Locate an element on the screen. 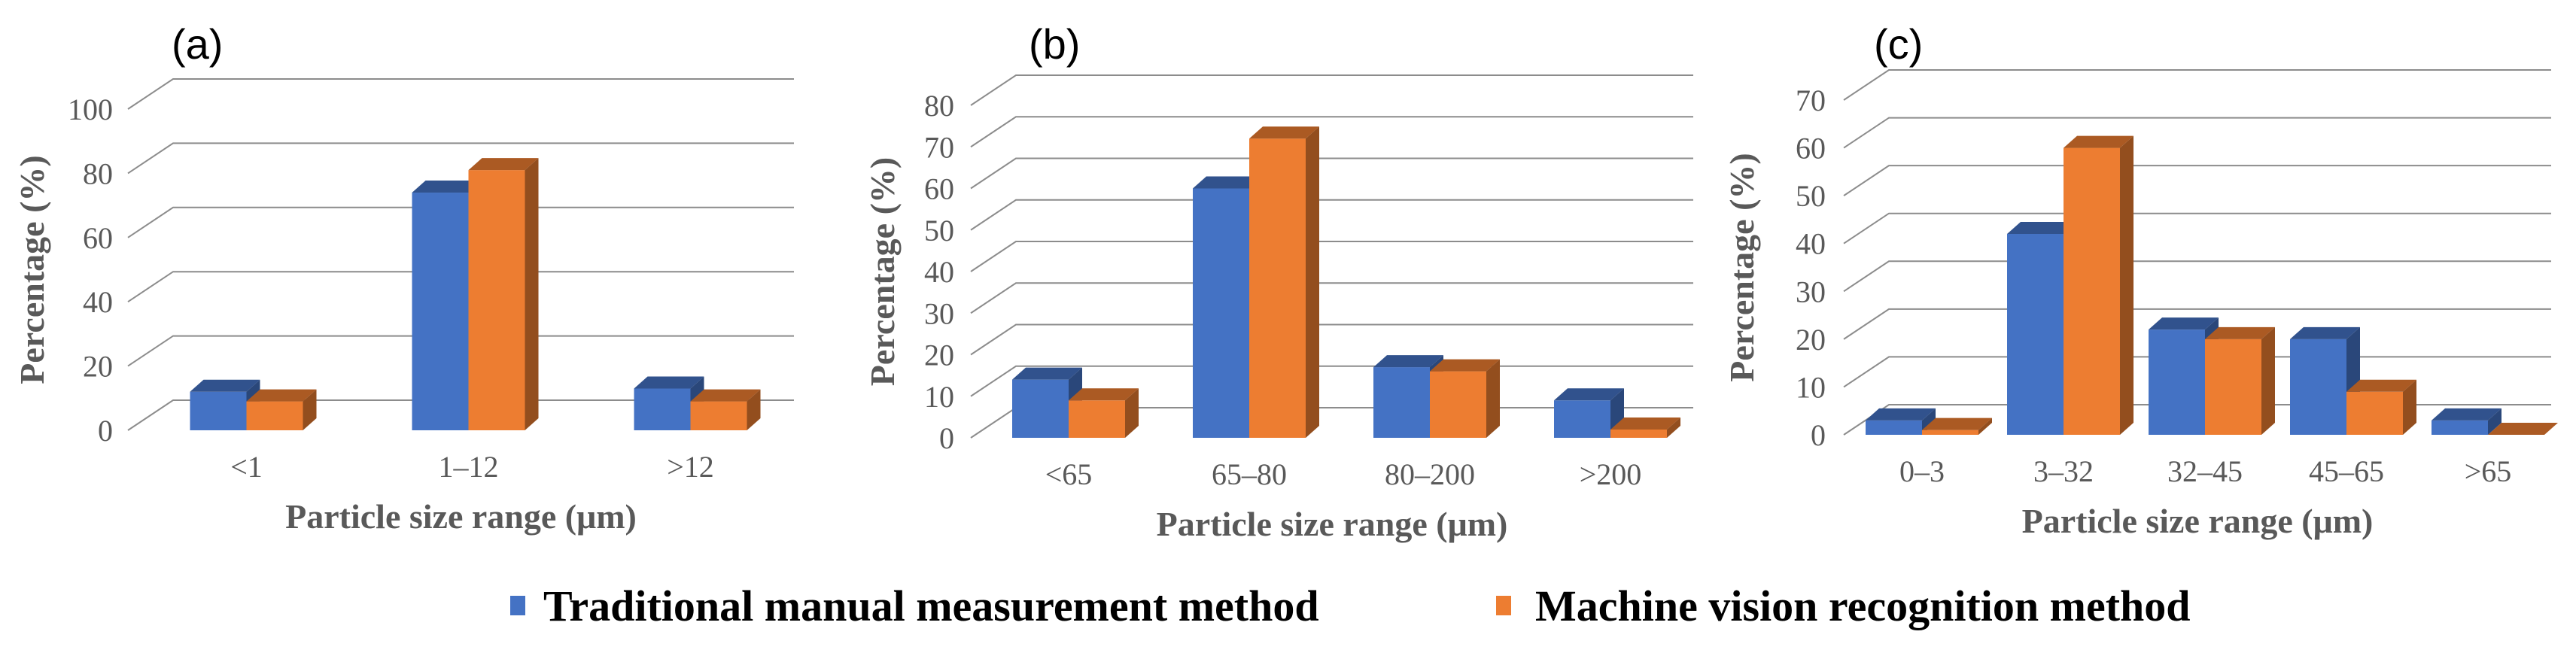  legend-swatch-machine is located at coordinates (1503, 605).